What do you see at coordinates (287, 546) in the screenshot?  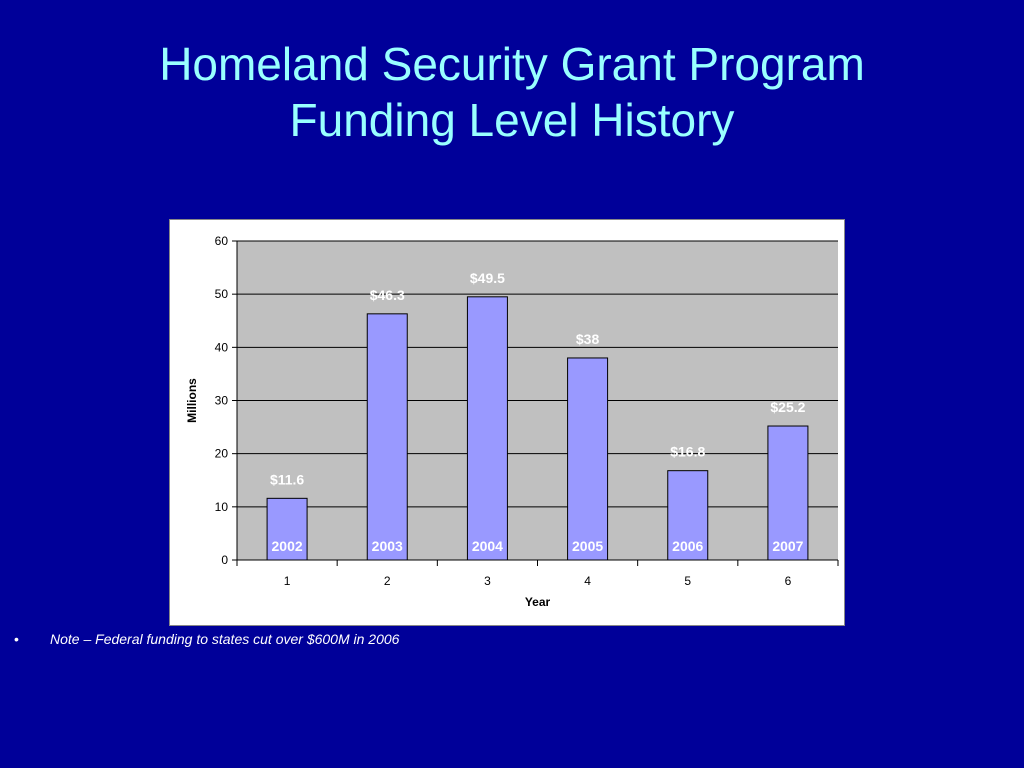 I see `year-label: 2002` at bounding box center [287, 546].